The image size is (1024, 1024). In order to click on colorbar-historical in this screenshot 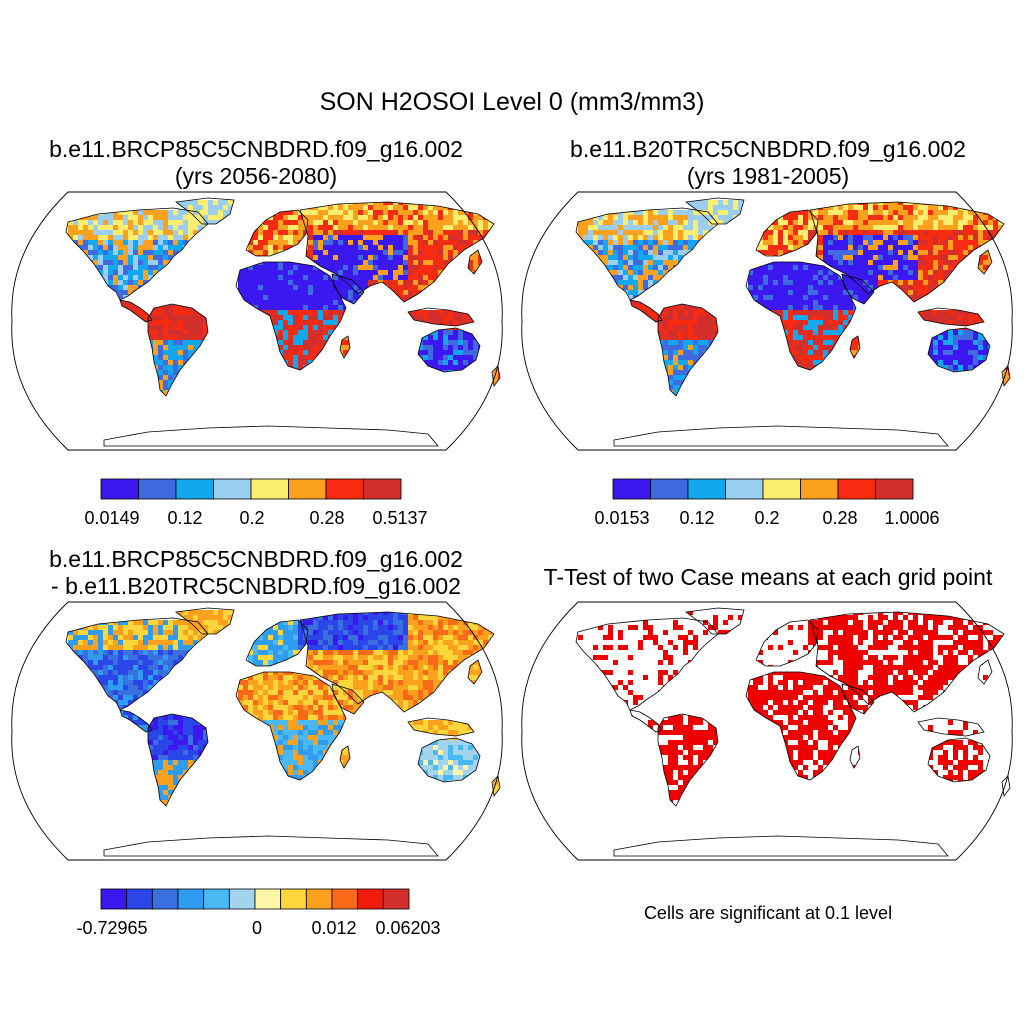, I will do `click(763, 489)`.